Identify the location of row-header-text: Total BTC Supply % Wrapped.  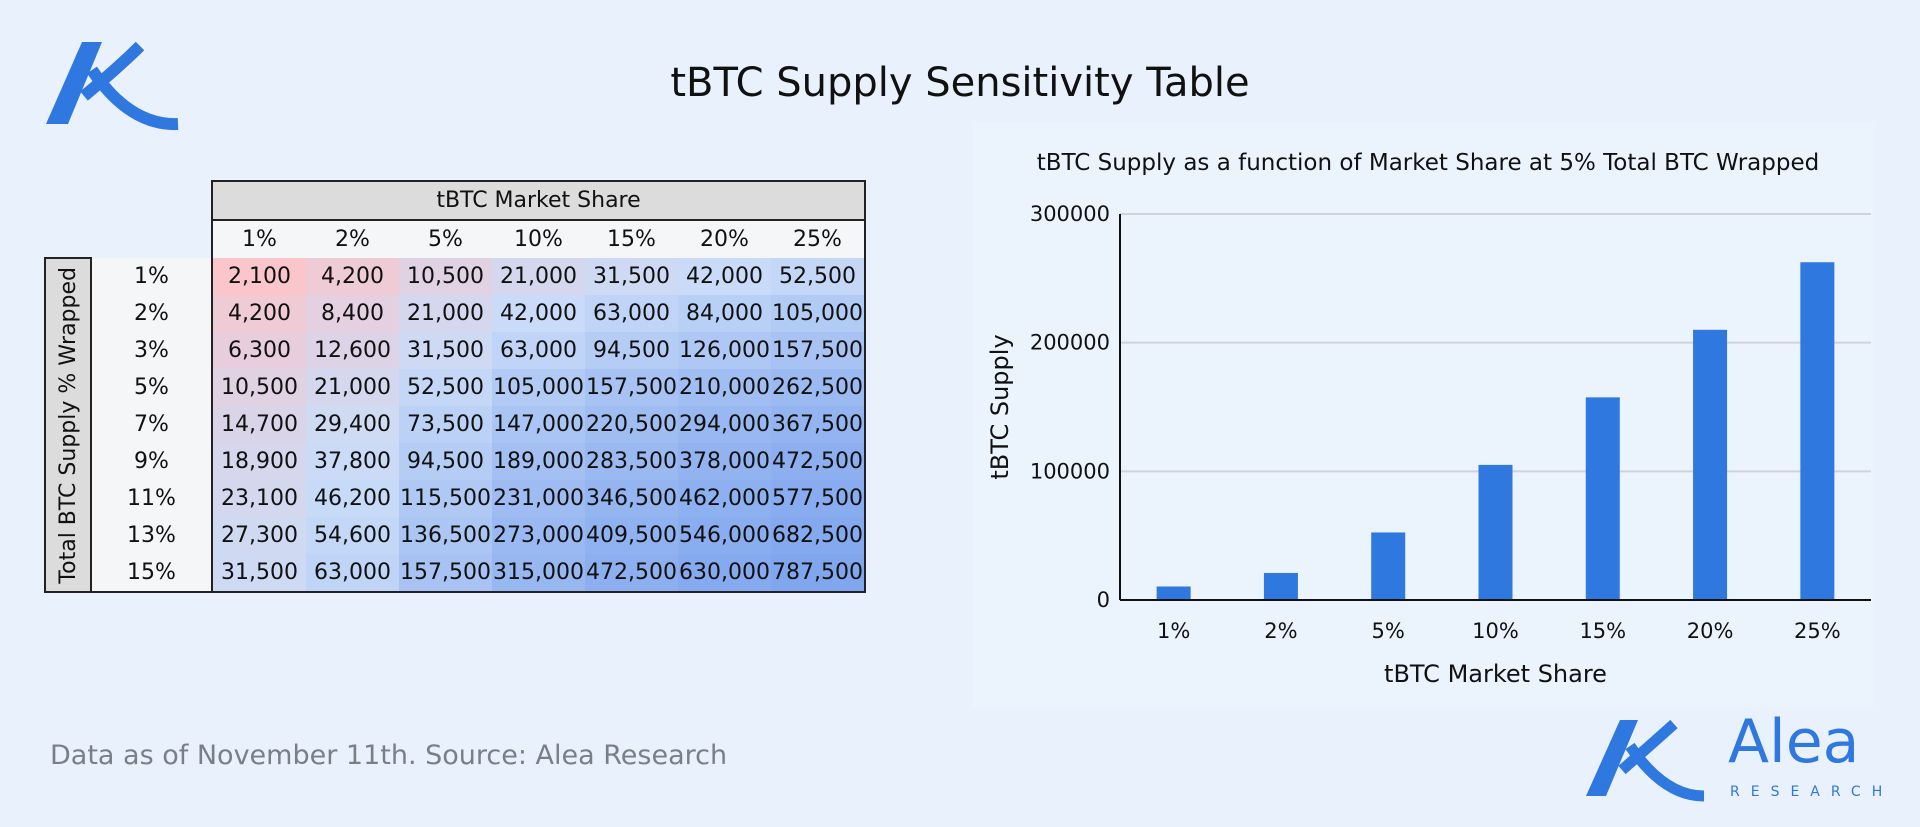
(68, 425).